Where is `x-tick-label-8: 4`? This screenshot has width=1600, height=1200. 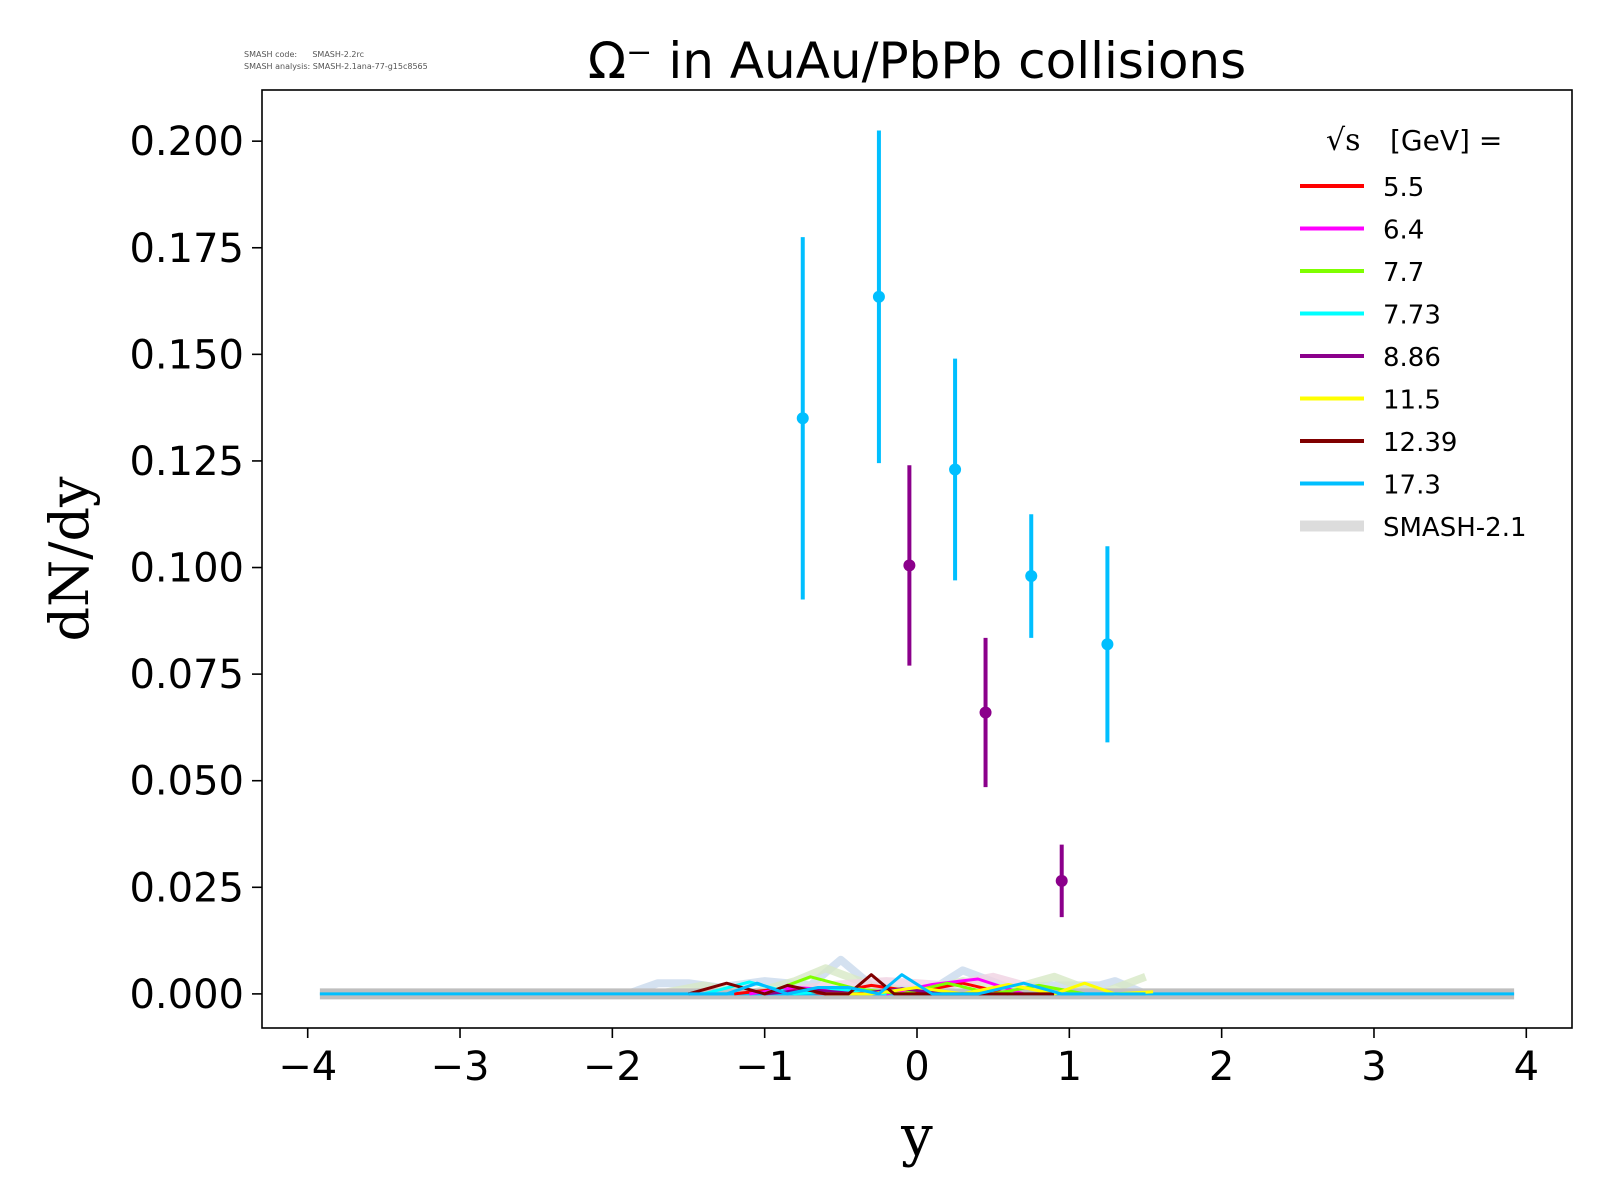
x-tick-label-8: 4 is located at coordinates (1526, 1067).